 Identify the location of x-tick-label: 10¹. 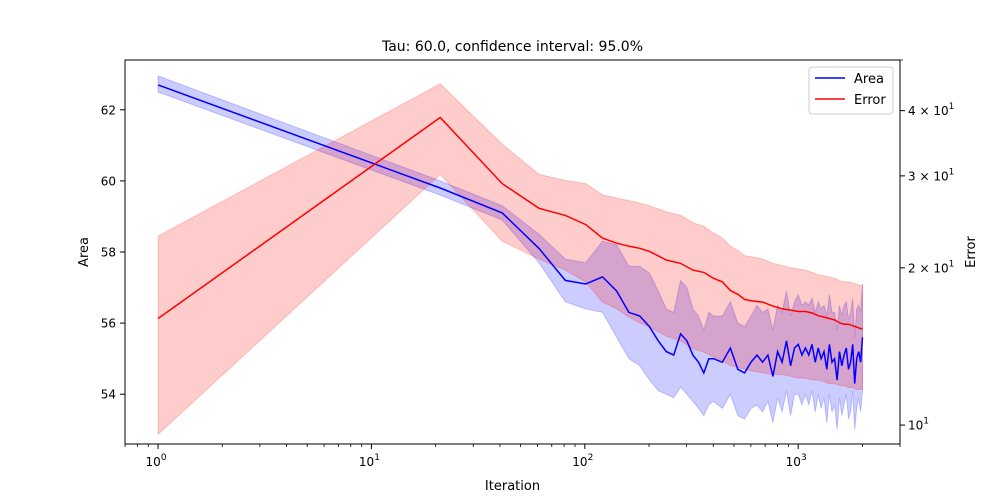
(369, 461).